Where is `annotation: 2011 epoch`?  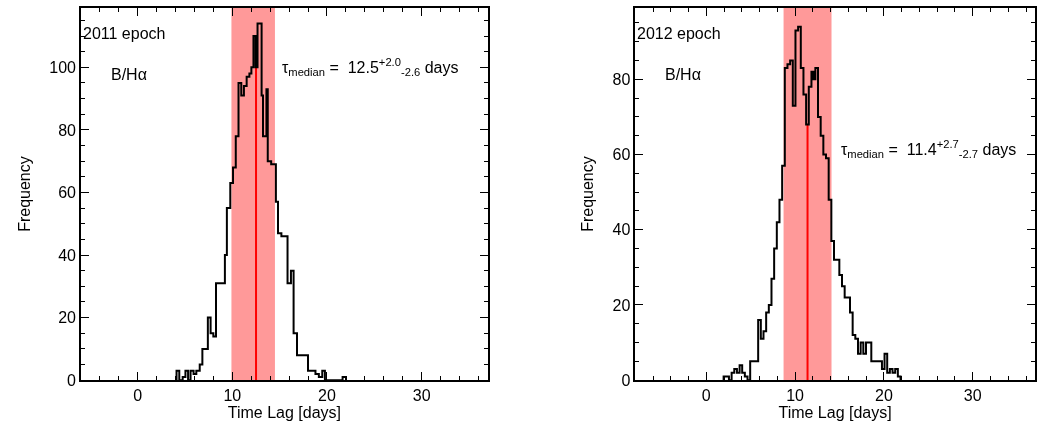 annotation: 2011 epoch is located at coordinates (124, 33).